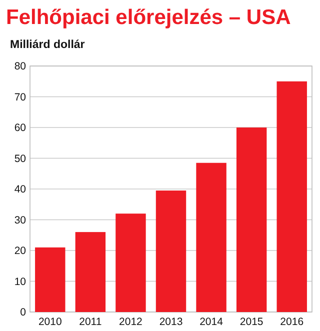 The width and height of the screenshot is (320, 331). I want to click on x-tick-label: 2015, so click(252, 322).